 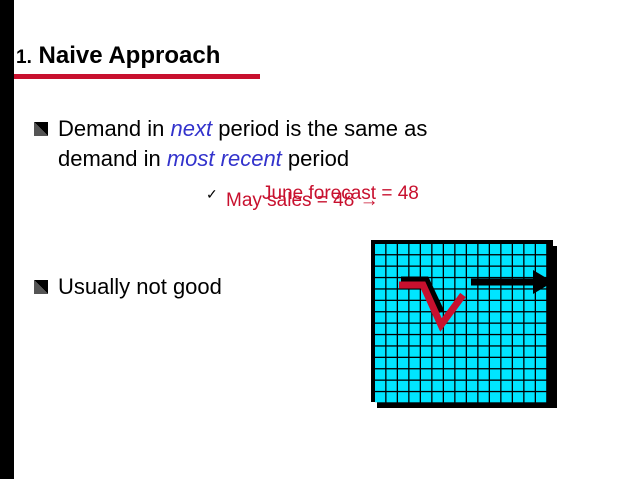 I want to click on past-demand-line, so click(x=423, y=295).